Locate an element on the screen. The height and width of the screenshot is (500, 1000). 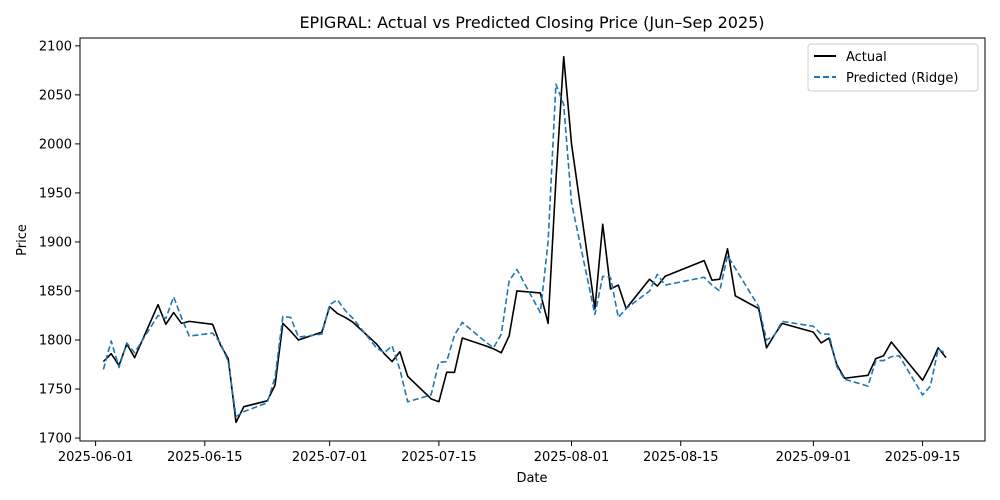
x-tick-label: 2025-07-15 is located at coordinates (439, 457).